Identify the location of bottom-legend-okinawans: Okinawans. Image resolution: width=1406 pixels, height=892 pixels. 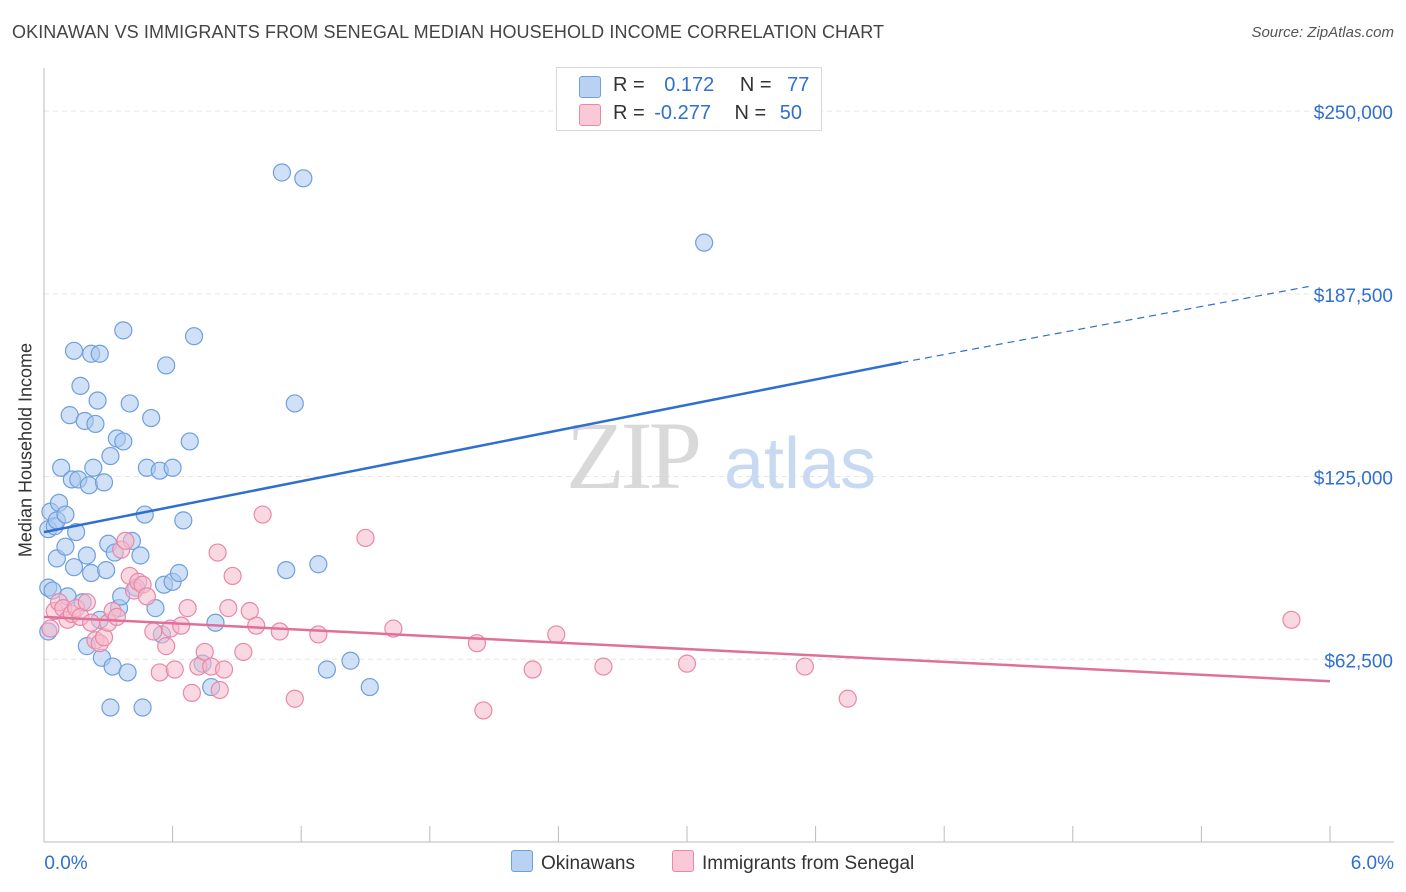
(573, 862).